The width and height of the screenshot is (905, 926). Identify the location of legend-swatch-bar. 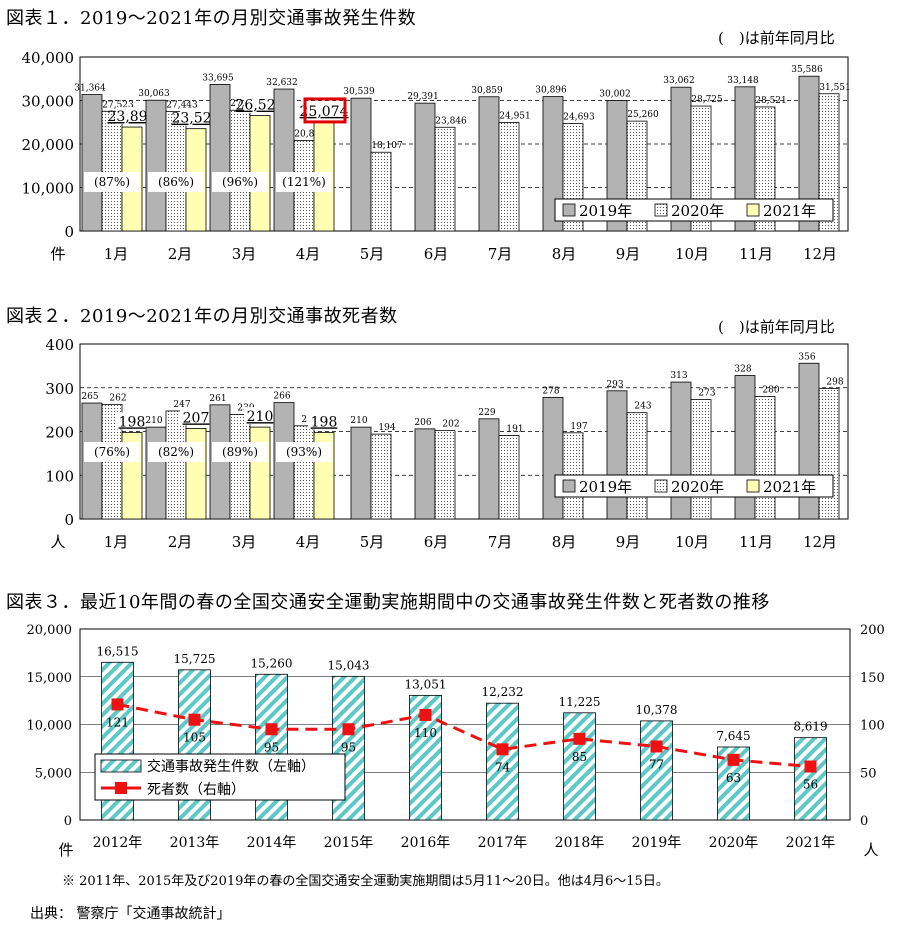
(121, 766).